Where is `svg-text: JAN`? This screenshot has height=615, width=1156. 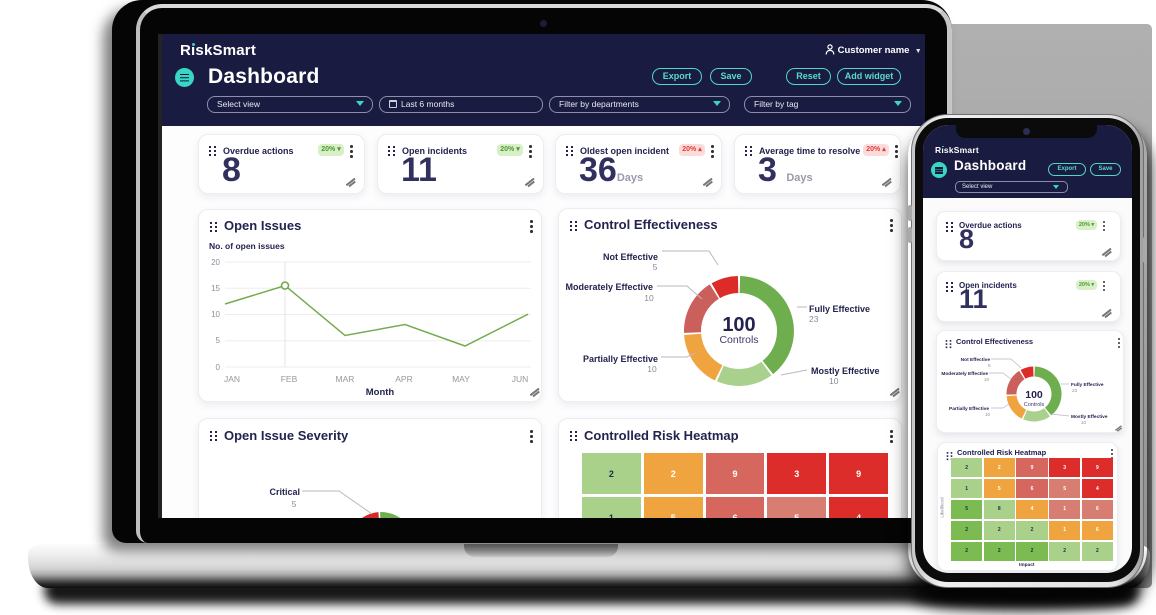 svg-text: JAN is located at coordinates (232, 379).